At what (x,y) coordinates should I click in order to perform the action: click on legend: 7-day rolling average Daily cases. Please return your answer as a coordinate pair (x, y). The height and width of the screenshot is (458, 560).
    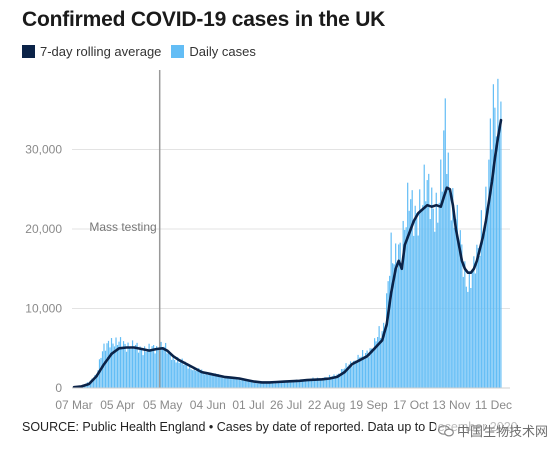
    Looking at the image, I should click on (144, 51).